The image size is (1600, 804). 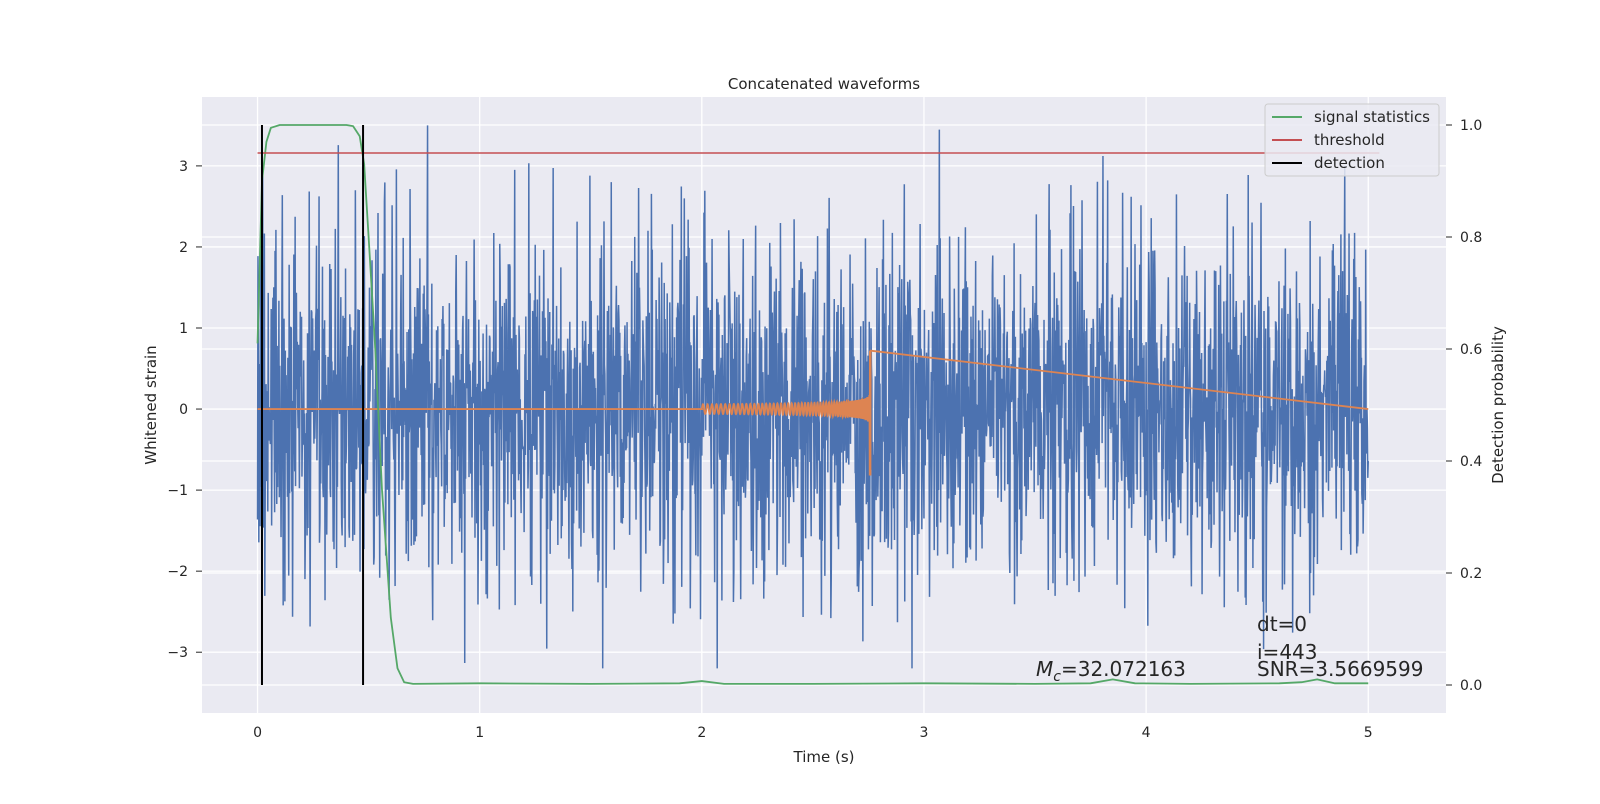 What do you see at coordinates (824, 84) in the screenshot?
I see `chart-title: Concatenated waveforms` at bounding box center [824, 84].